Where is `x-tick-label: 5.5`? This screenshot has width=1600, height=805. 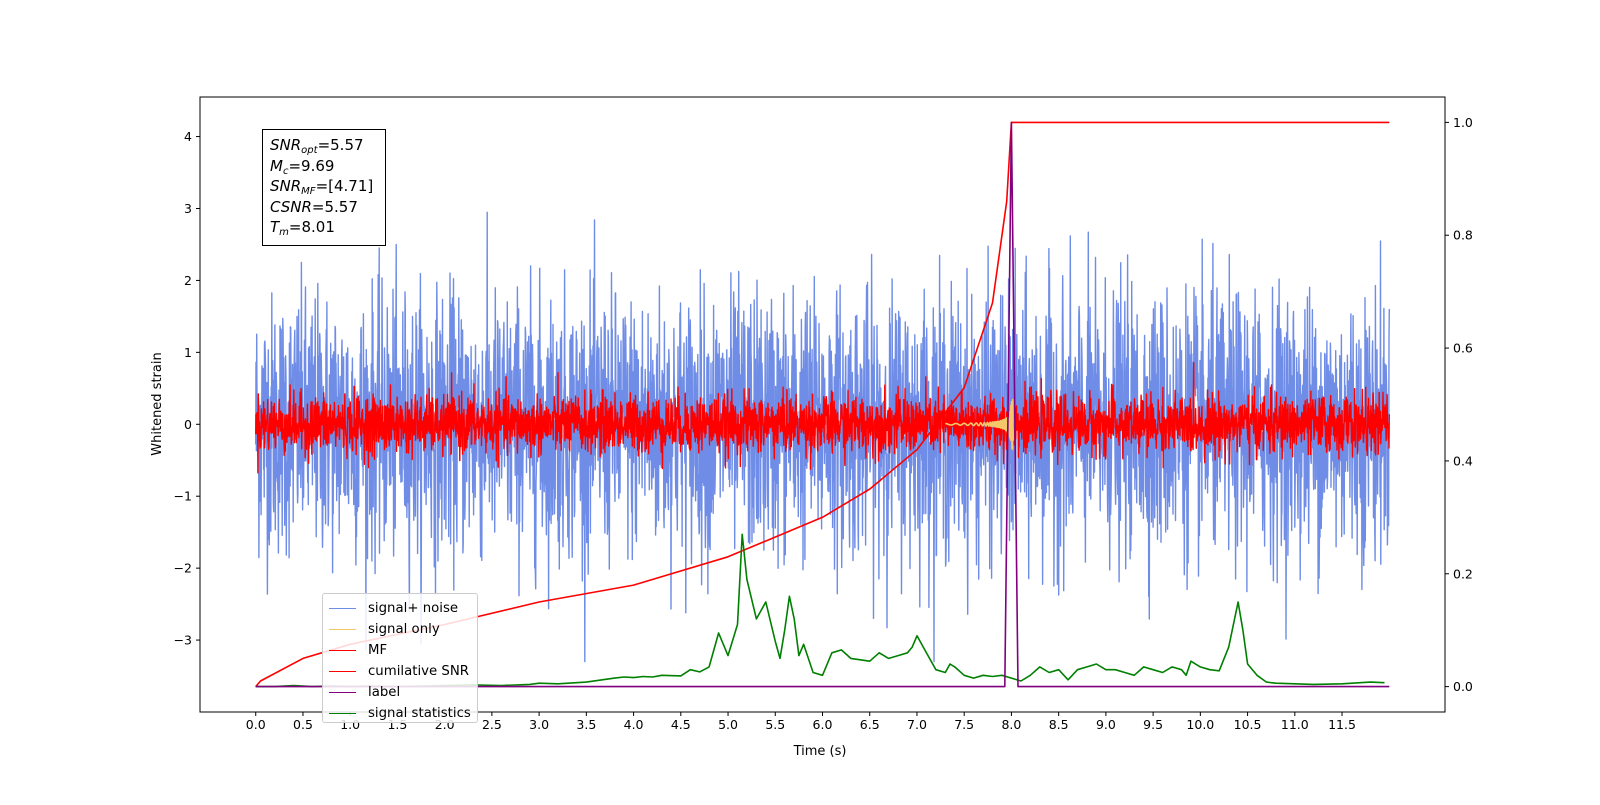 x-tick-label: 5.5 is located at coordinates (775, 724).